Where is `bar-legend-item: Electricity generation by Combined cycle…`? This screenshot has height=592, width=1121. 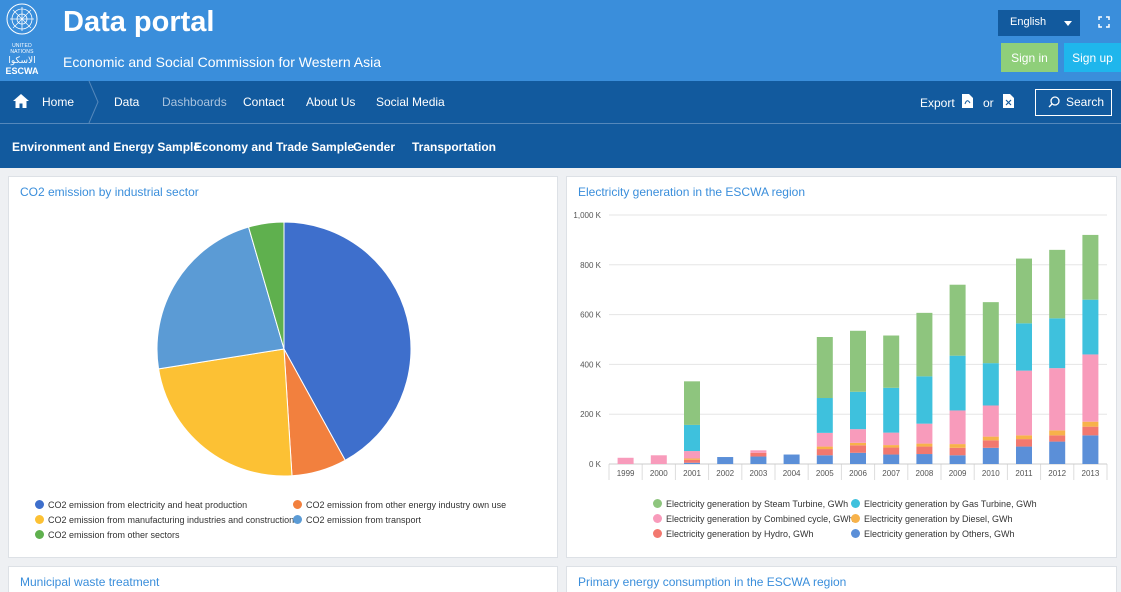
bar-legend-item: Electricity generation by Combined cycle… is located at coordinates (753, 519).